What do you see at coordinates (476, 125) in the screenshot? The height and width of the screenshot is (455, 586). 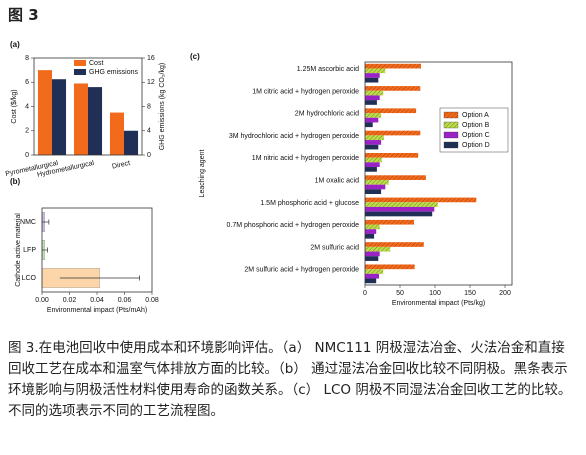 I see `legend-label: Option B` at bounding box center [476, 125].